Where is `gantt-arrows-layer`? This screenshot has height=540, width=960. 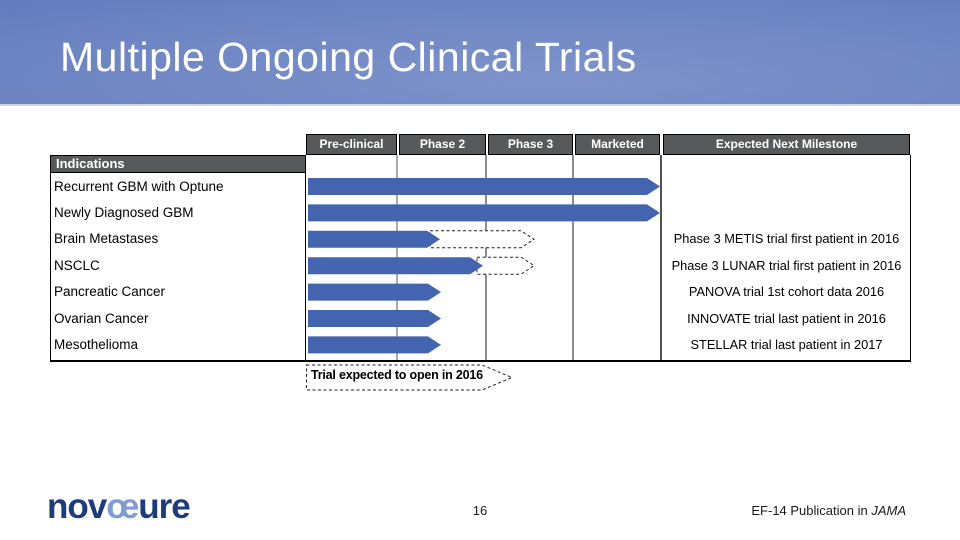 gantt-arrows-layer is located at coordinates (485, 257).